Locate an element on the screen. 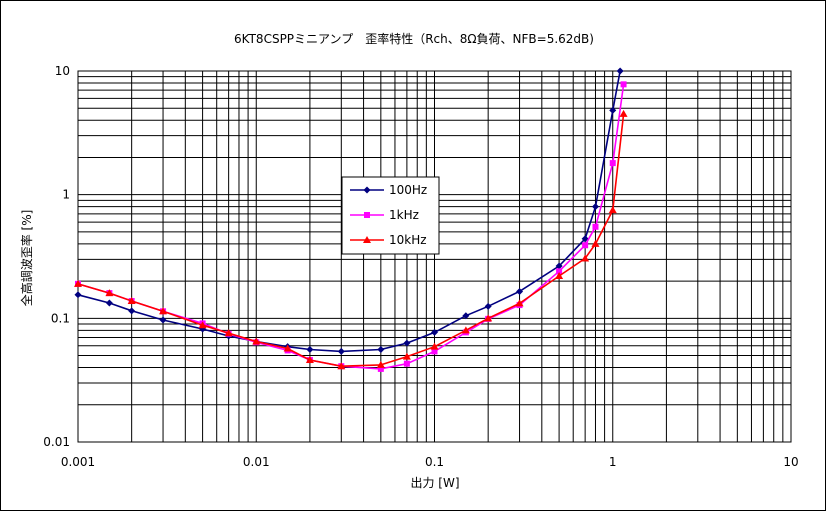  y-tick-label: 1 is located at coordinates (66, 195).